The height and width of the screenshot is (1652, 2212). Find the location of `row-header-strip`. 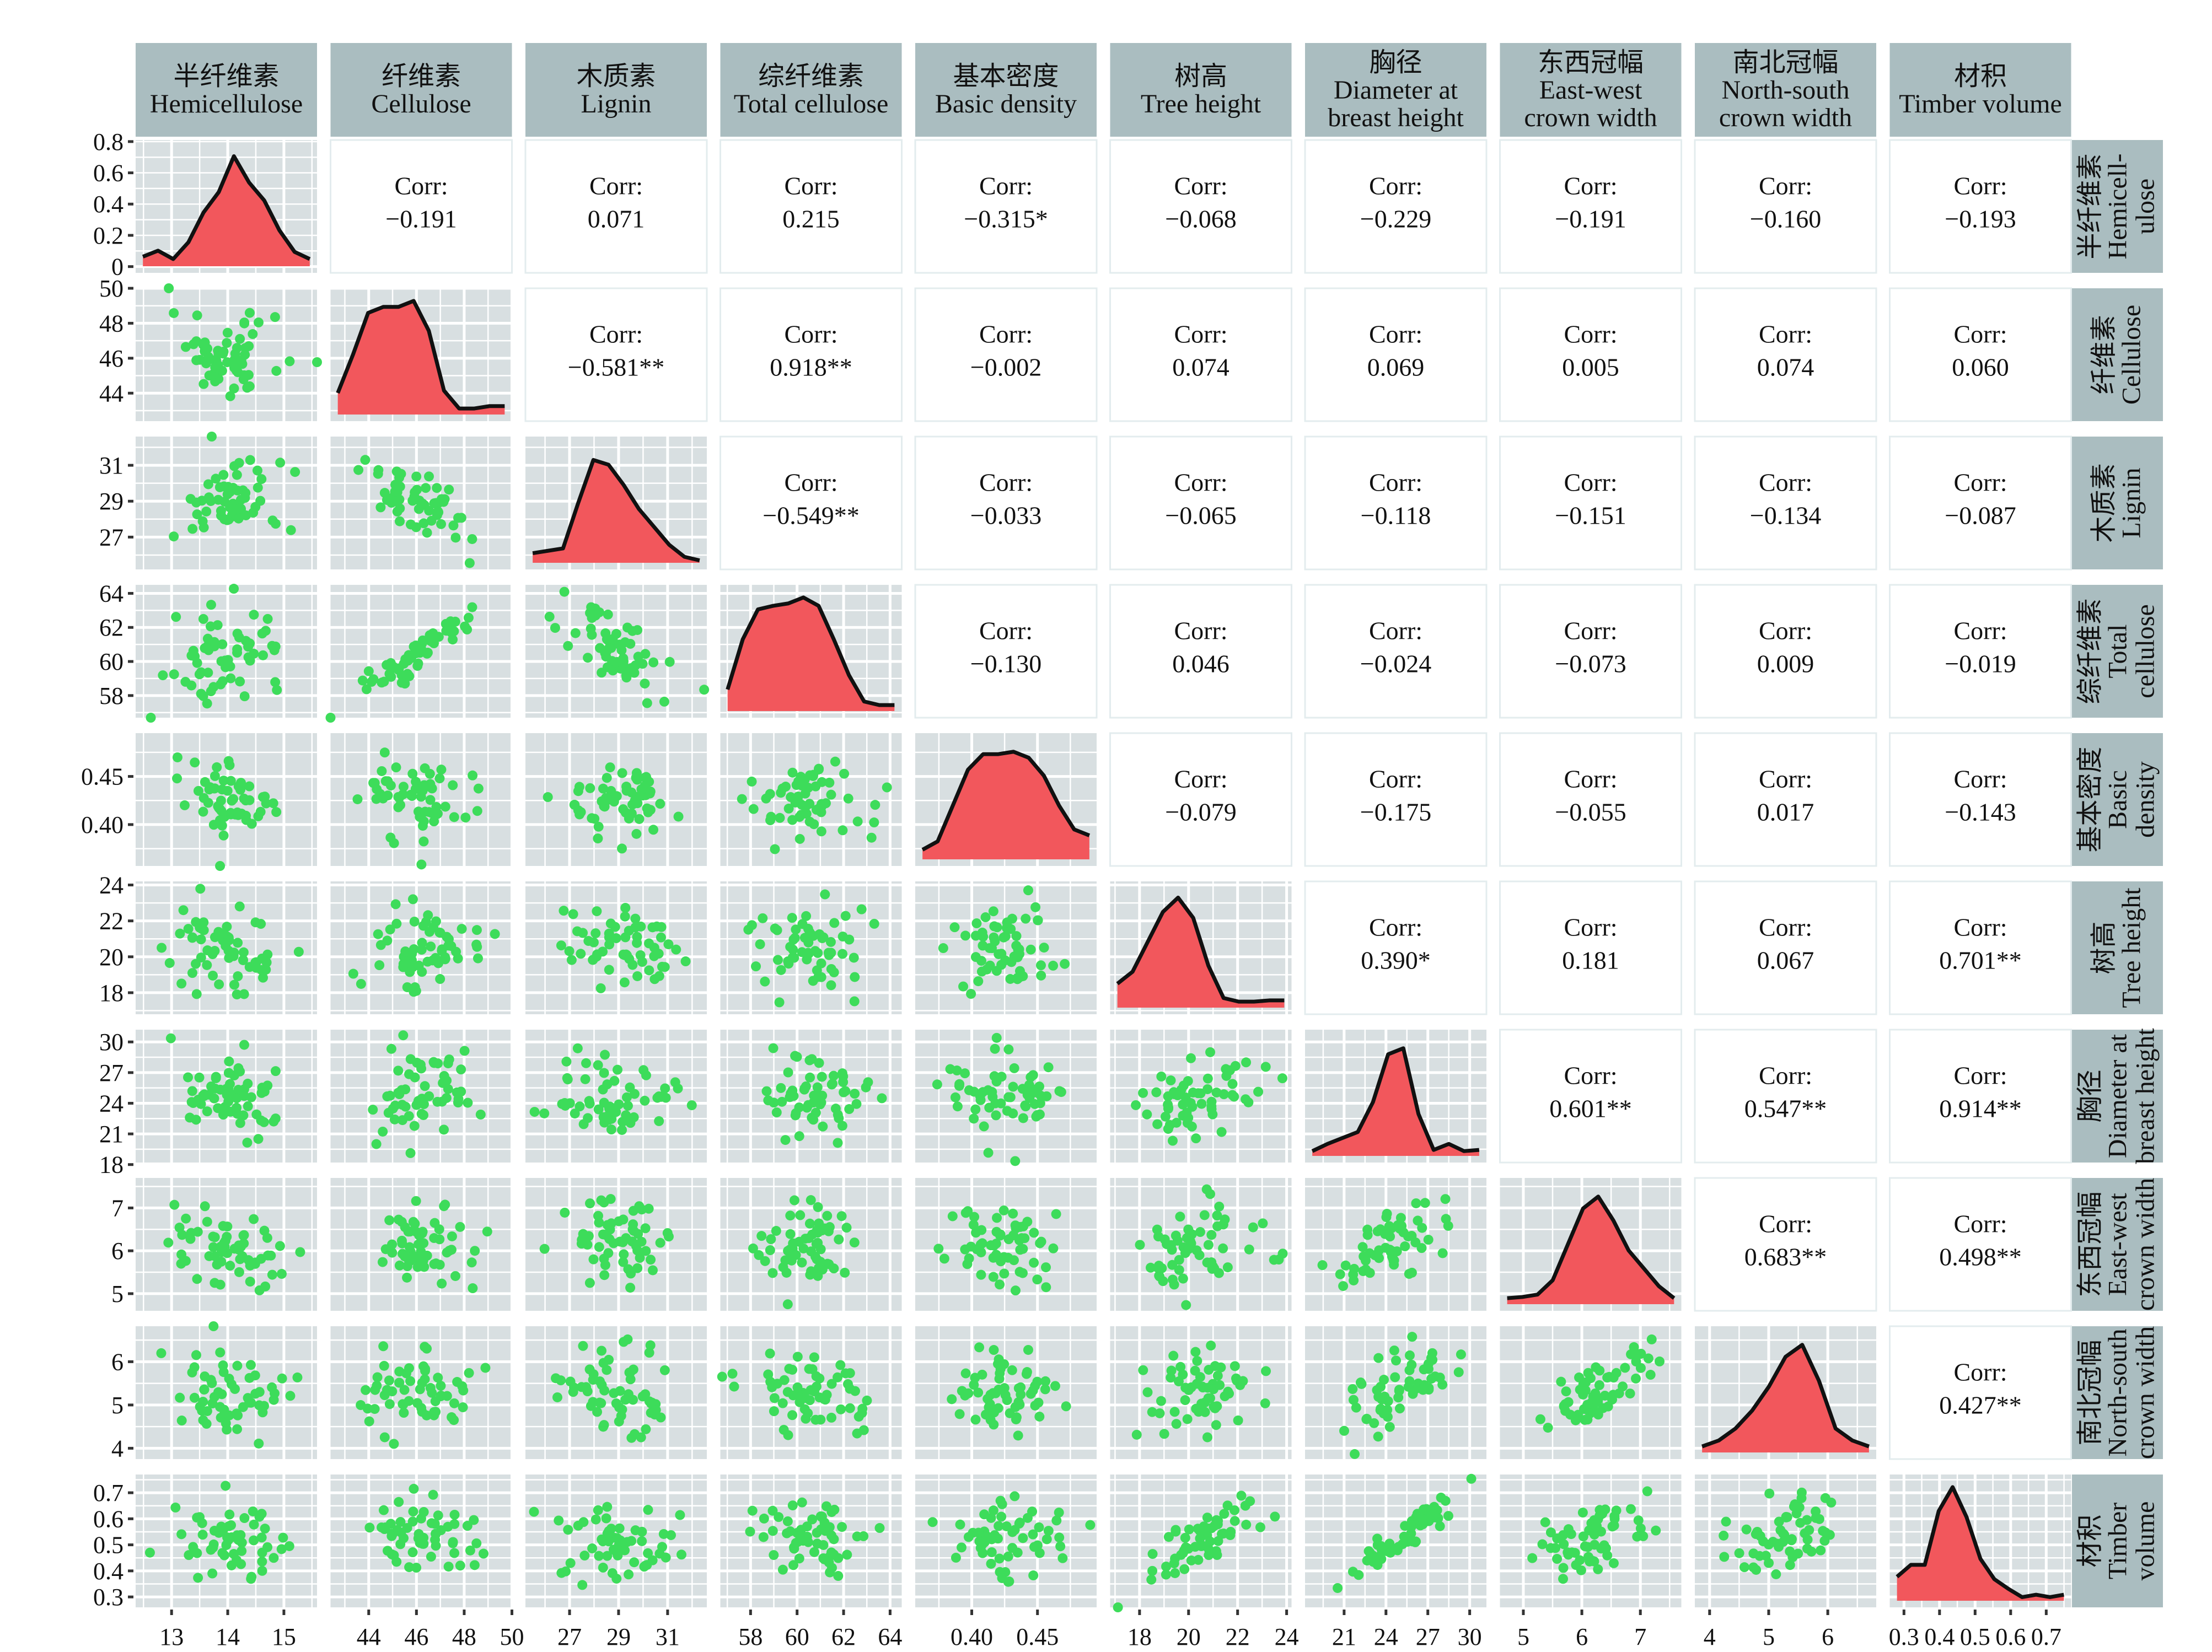

row-header-strip is located at coordinates (2117, 354).